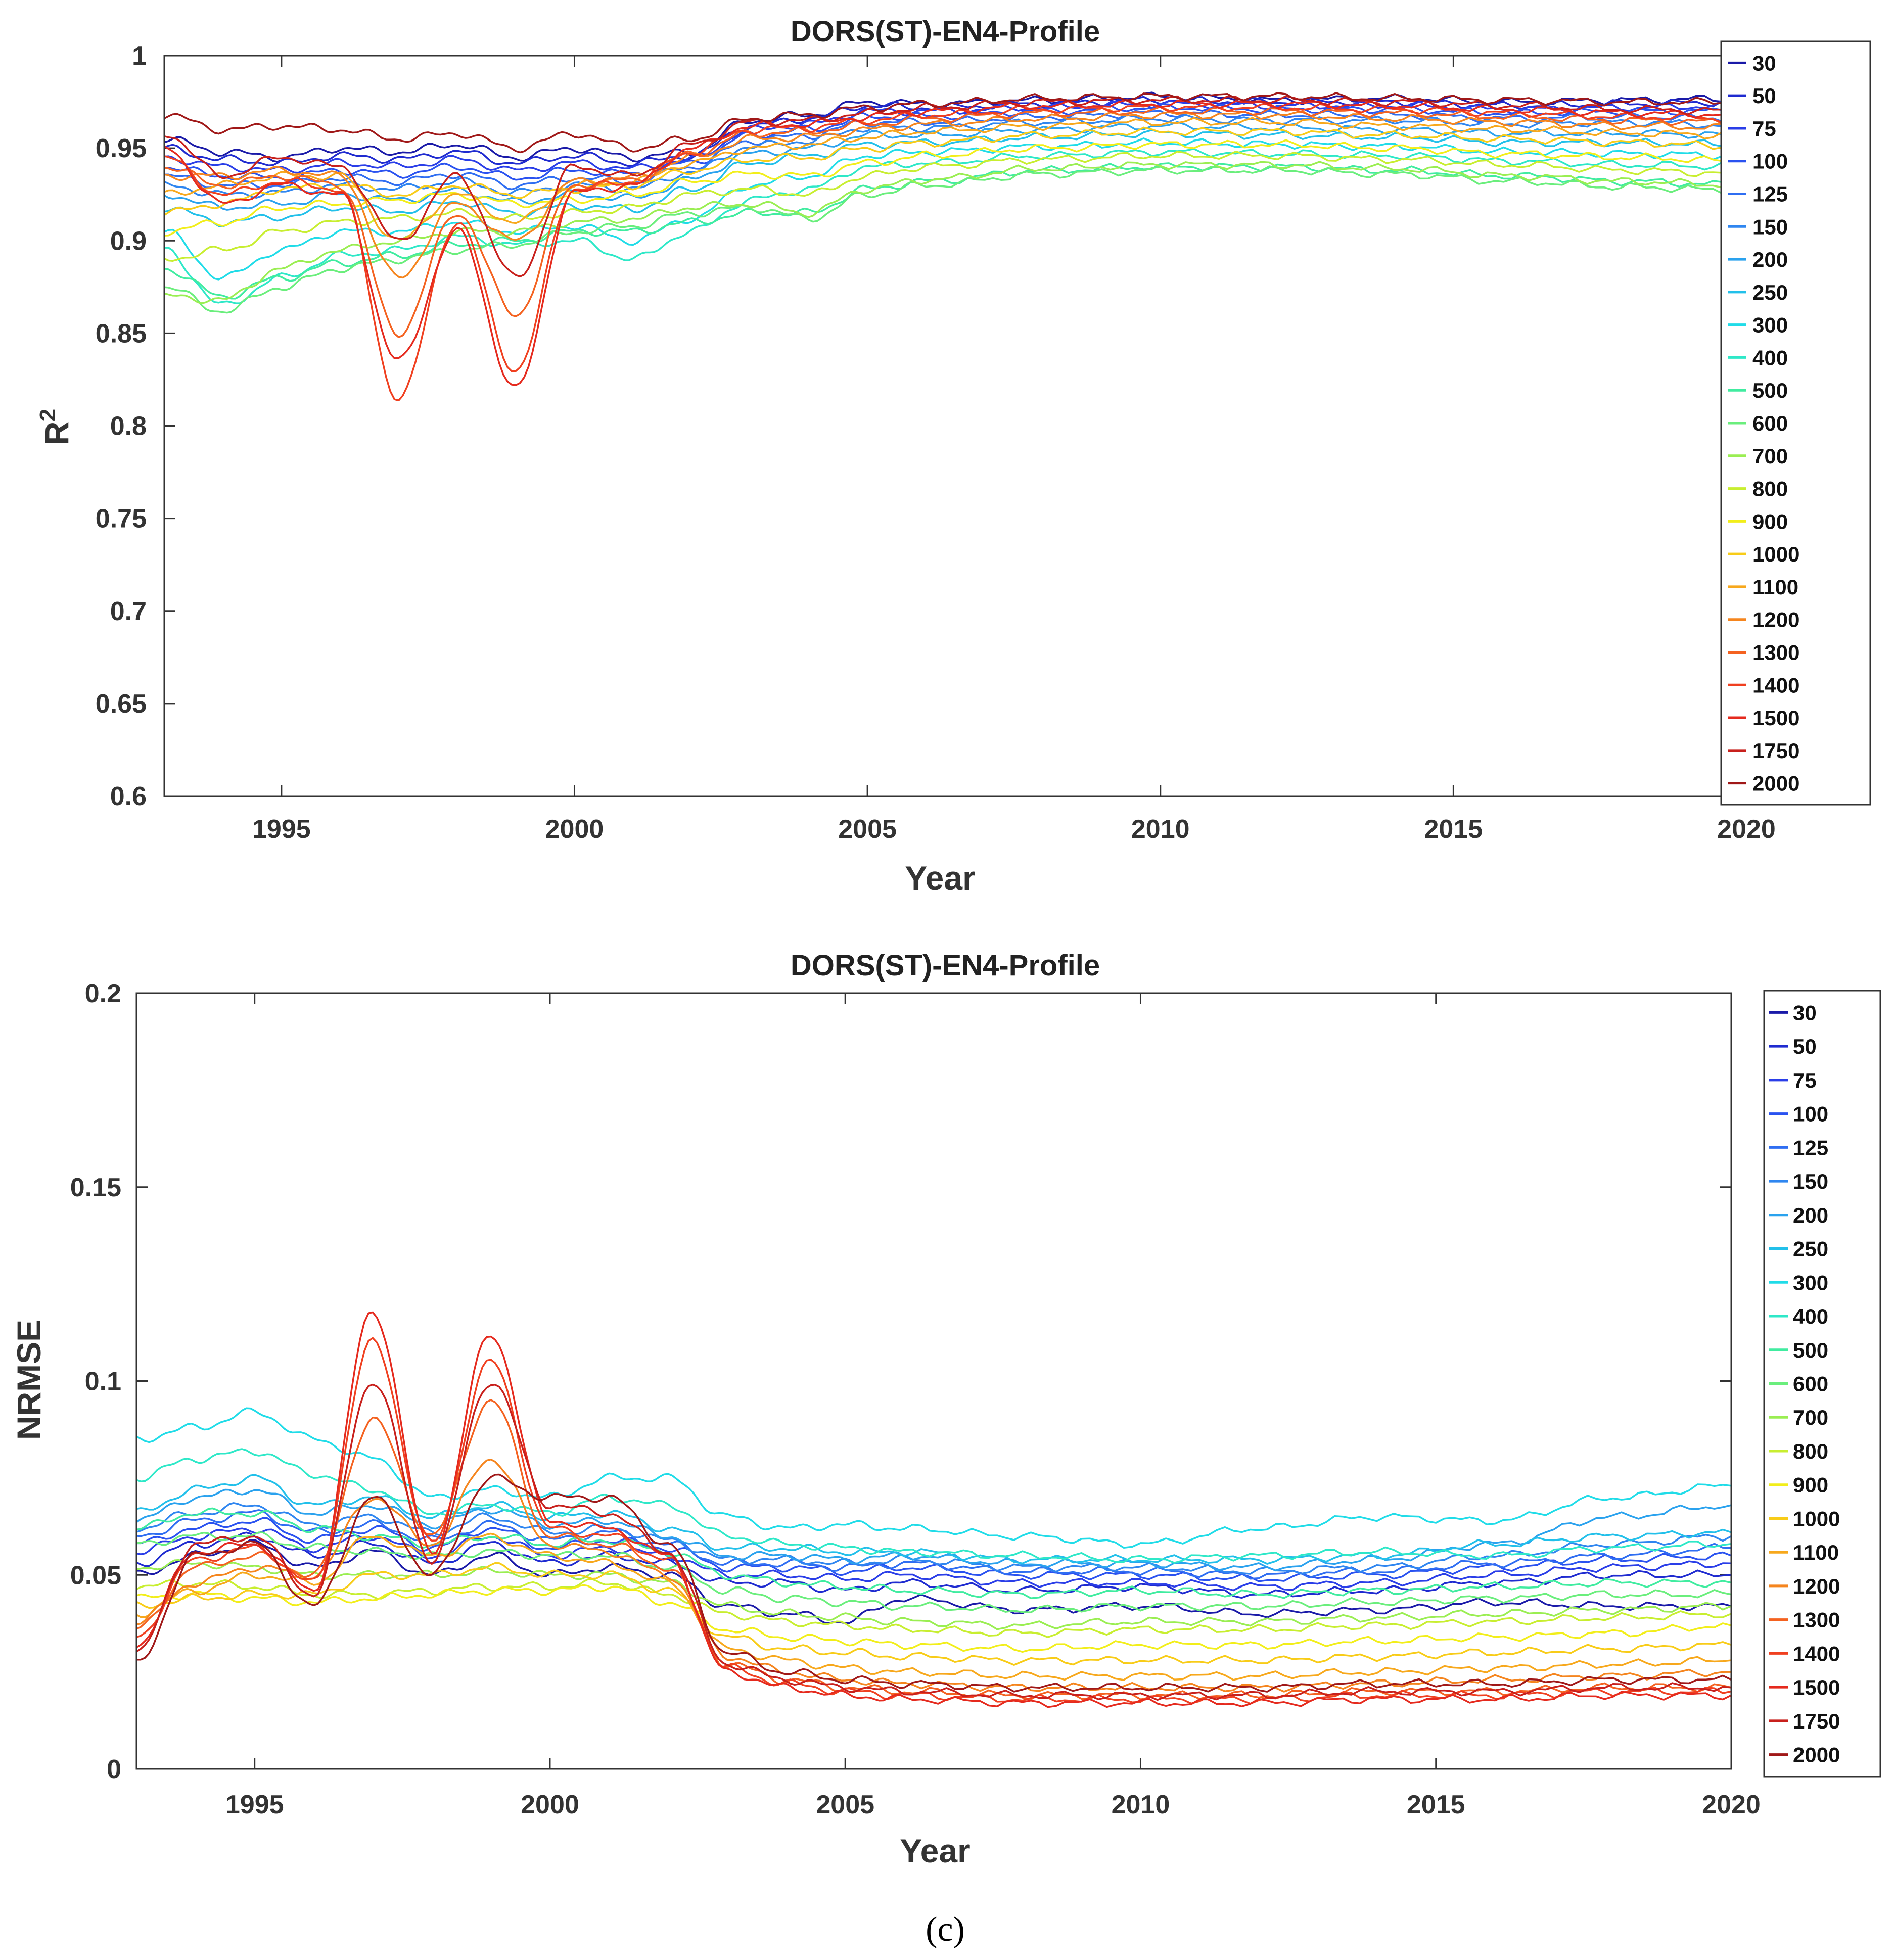 This screenshot has height=1960, width=1894. What do you see at coordinates (95, 1575) in the screenshot?
I see `nrmse-ytick-label: 0.05` at bounding box center [95, 1575].